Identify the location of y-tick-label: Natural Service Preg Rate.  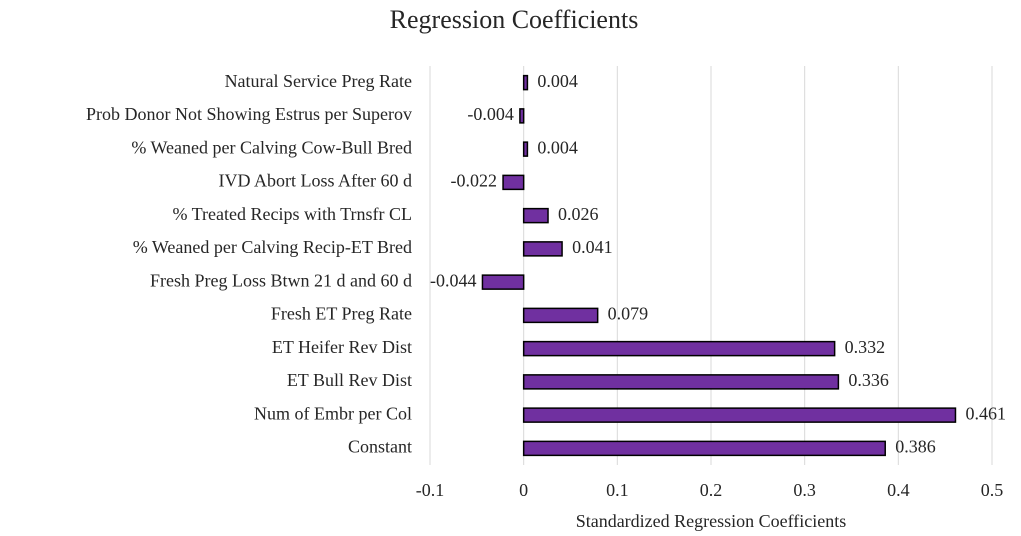
(318, 81).